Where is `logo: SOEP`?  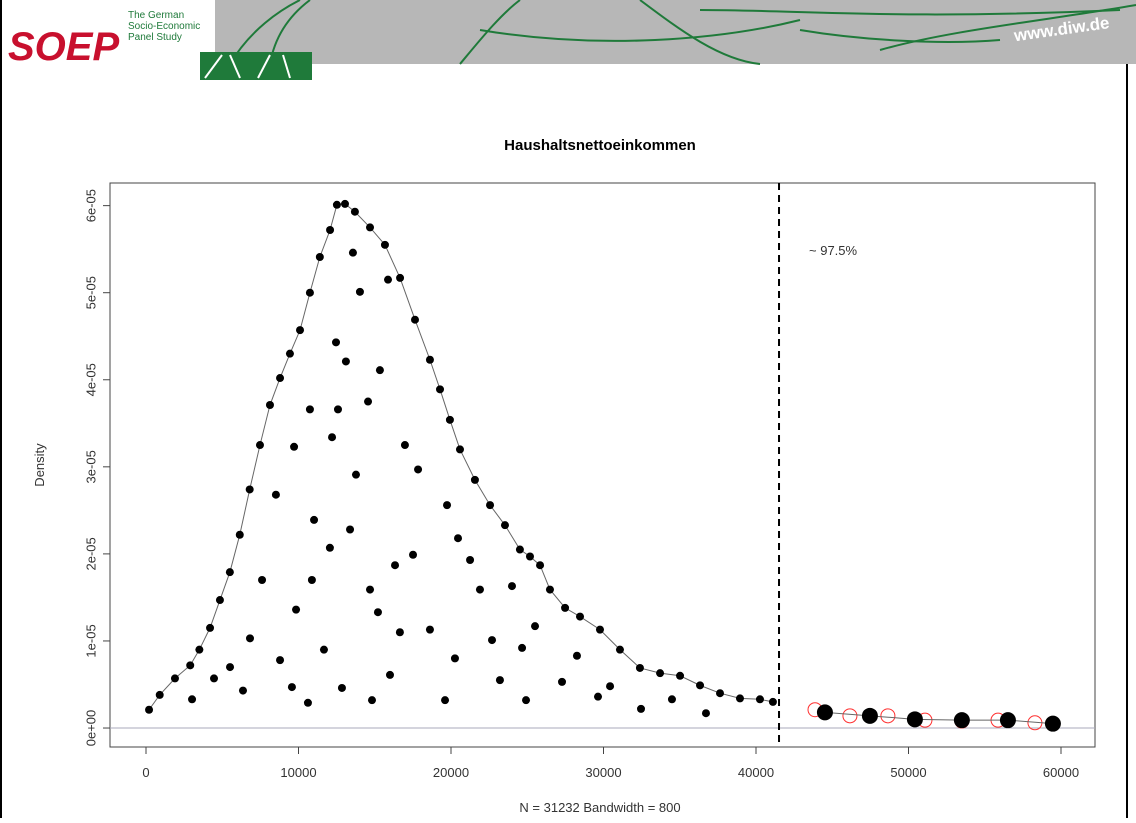 logo: SOEP is located at coordinates (63, 47).